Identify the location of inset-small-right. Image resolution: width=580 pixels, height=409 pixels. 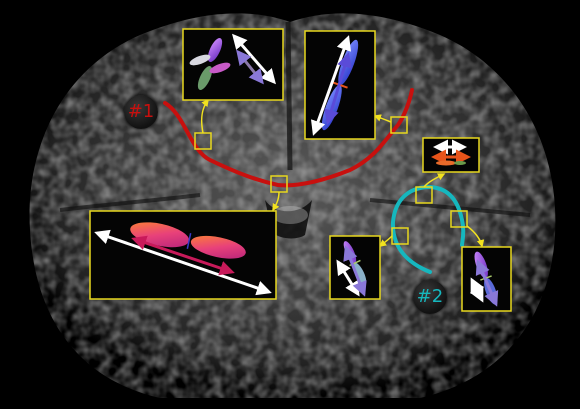
(451, 155).